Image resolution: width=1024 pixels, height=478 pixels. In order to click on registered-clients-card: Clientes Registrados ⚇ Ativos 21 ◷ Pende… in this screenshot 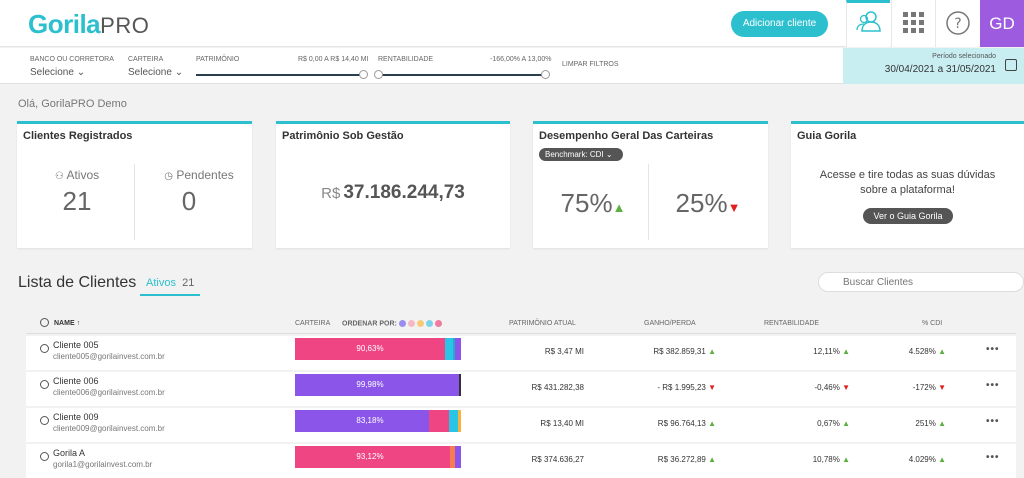, I will do `click(134, 184)`.